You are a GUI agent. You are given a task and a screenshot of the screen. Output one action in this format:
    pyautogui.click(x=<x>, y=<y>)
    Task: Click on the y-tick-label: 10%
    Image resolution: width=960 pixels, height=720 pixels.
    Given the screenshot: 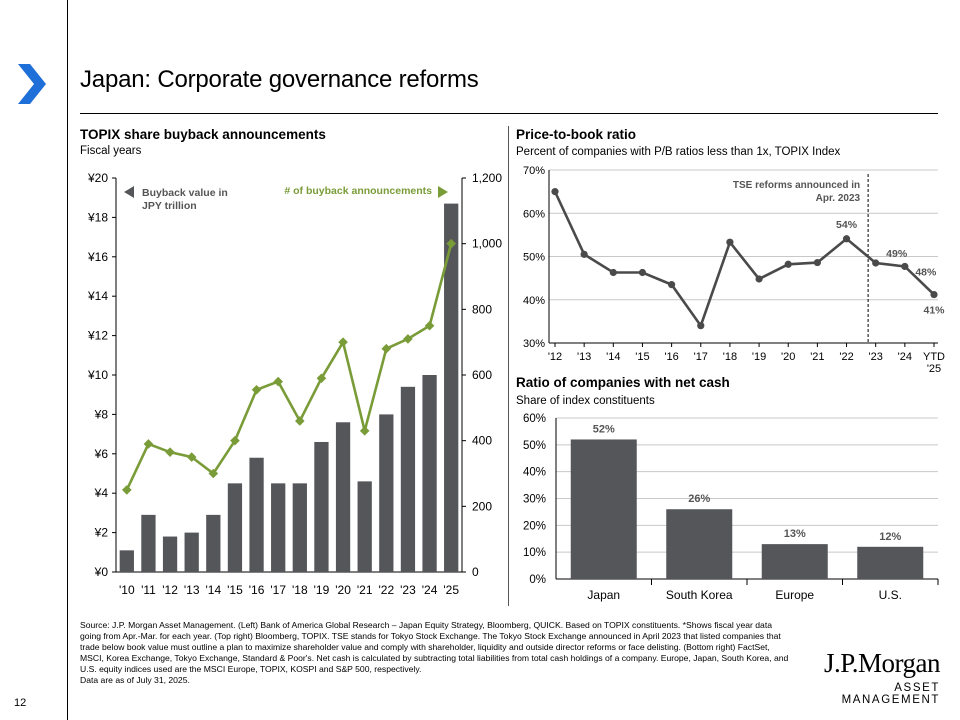 What is the action you would take?
    pyautogui.click(x=534, y=553)
    